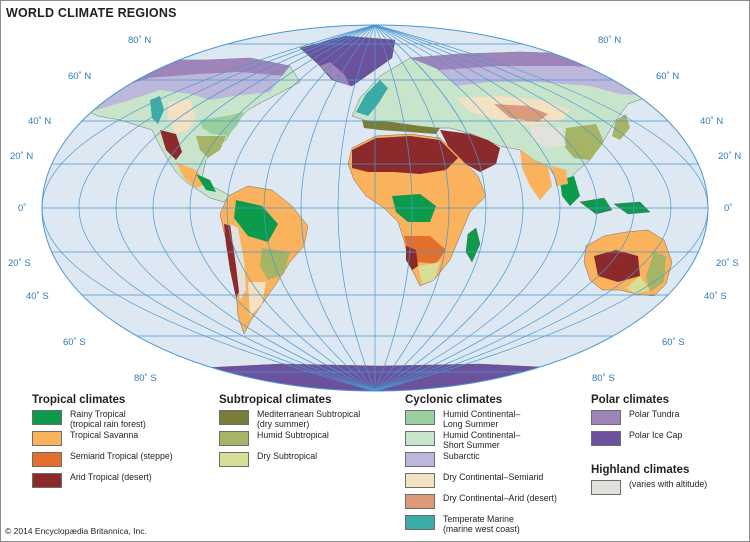 The height and width of the screenshot is (542, 750). I want to click on lat-label-40s-right: 40˚ S, so click(715, 296).